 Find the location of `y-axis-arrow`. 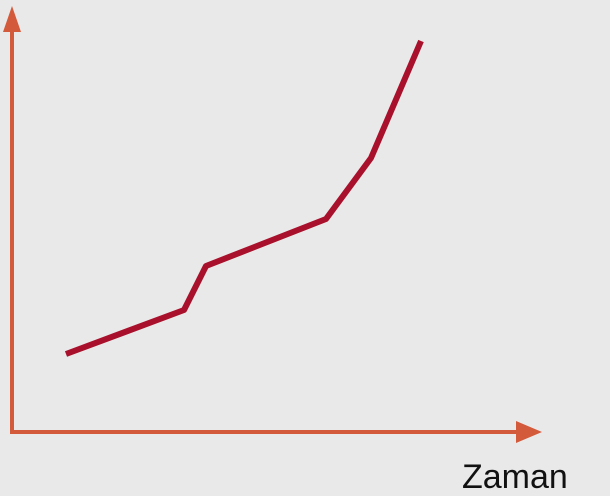

y-axis-arrow is located at coordinates (12, 19).